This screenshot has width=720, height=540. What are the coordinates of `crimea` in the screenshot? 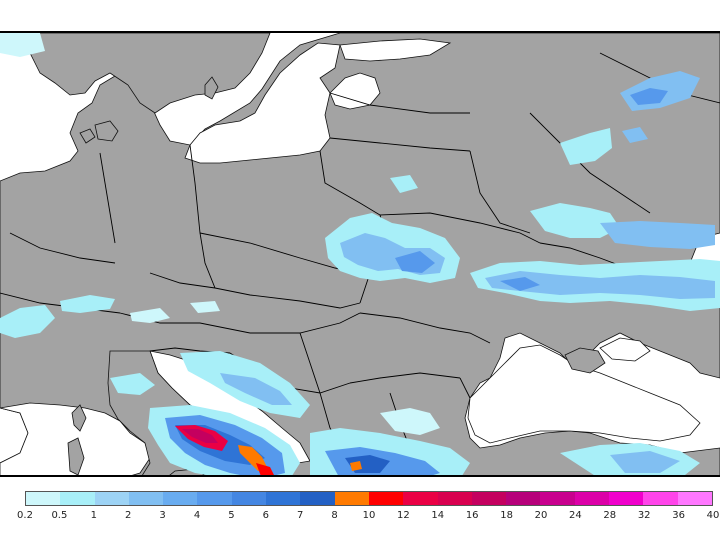 It's located at (585, 360).